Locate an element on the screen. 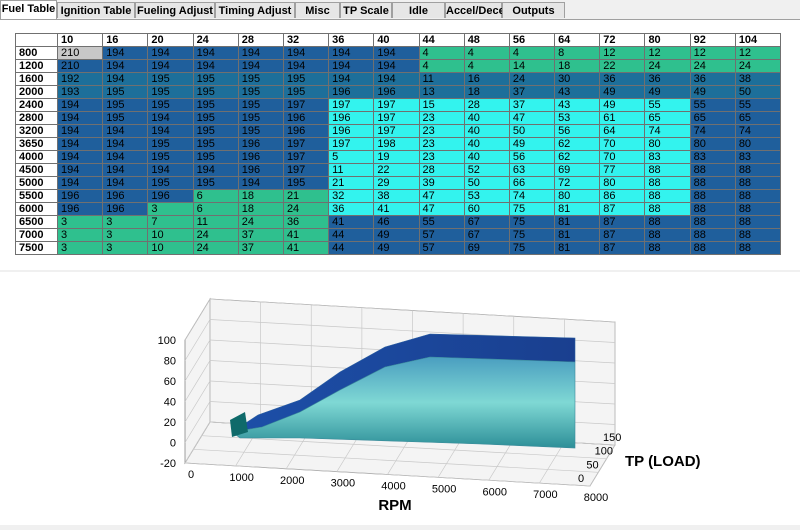 This screenshot has width=800, height=530. table-cell: 86 is located at coordinates (622, 196).